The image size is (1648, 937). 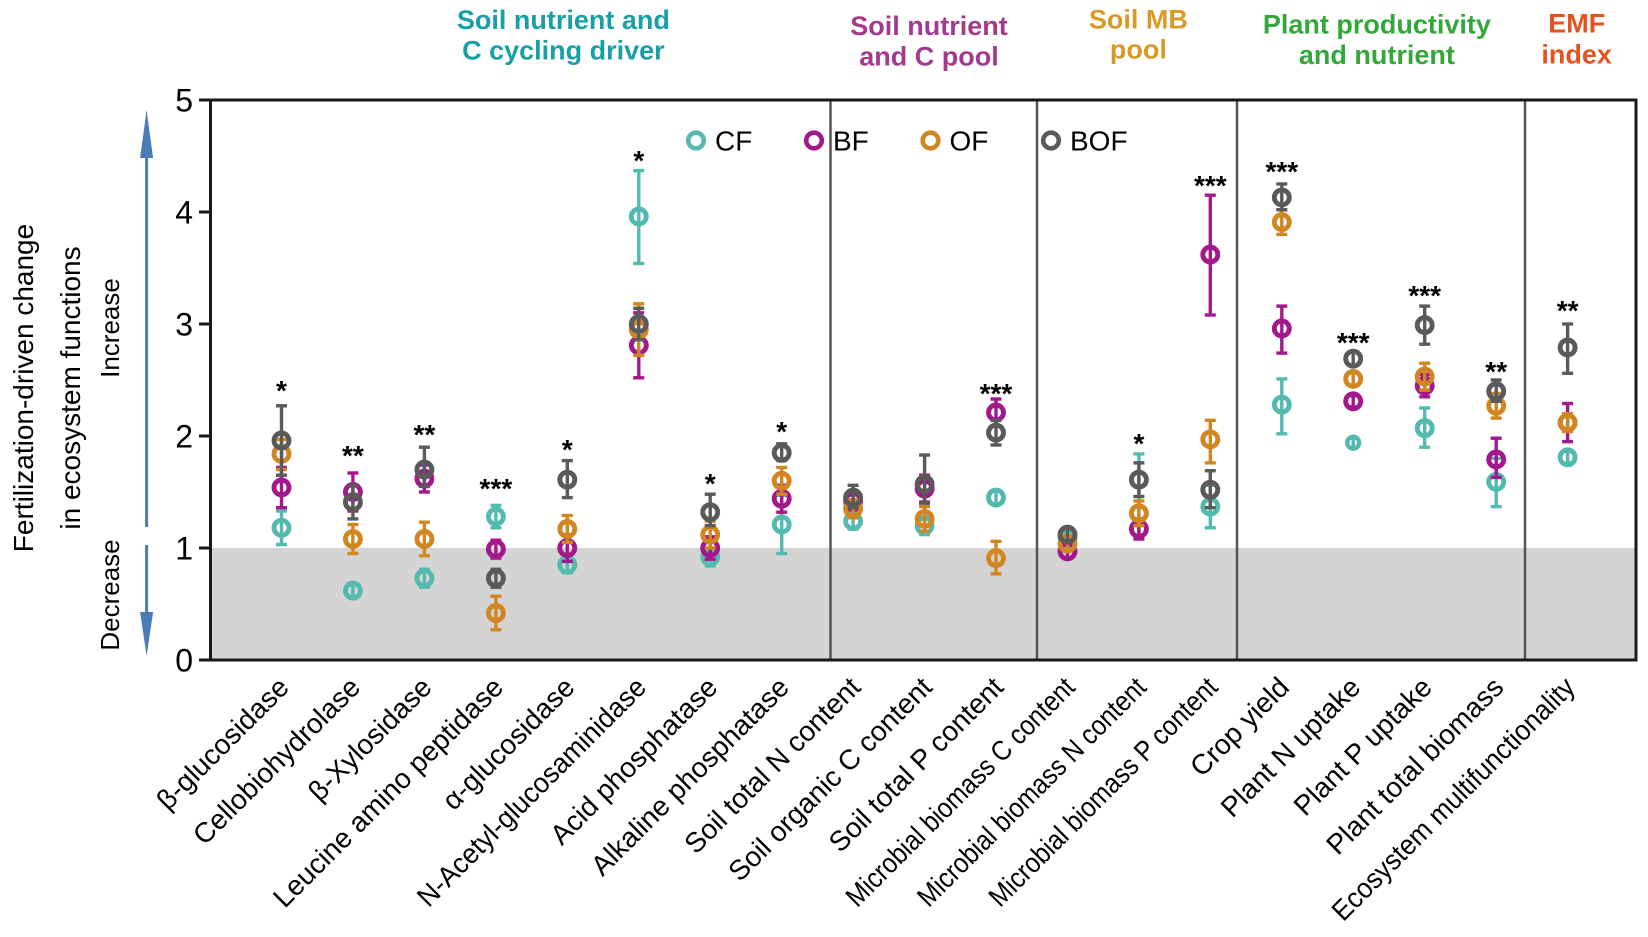 What do you see at coordinates (1576, 24) in the screenshot?
I see `svg-text: EMF` at bounding box center [1576, 24].